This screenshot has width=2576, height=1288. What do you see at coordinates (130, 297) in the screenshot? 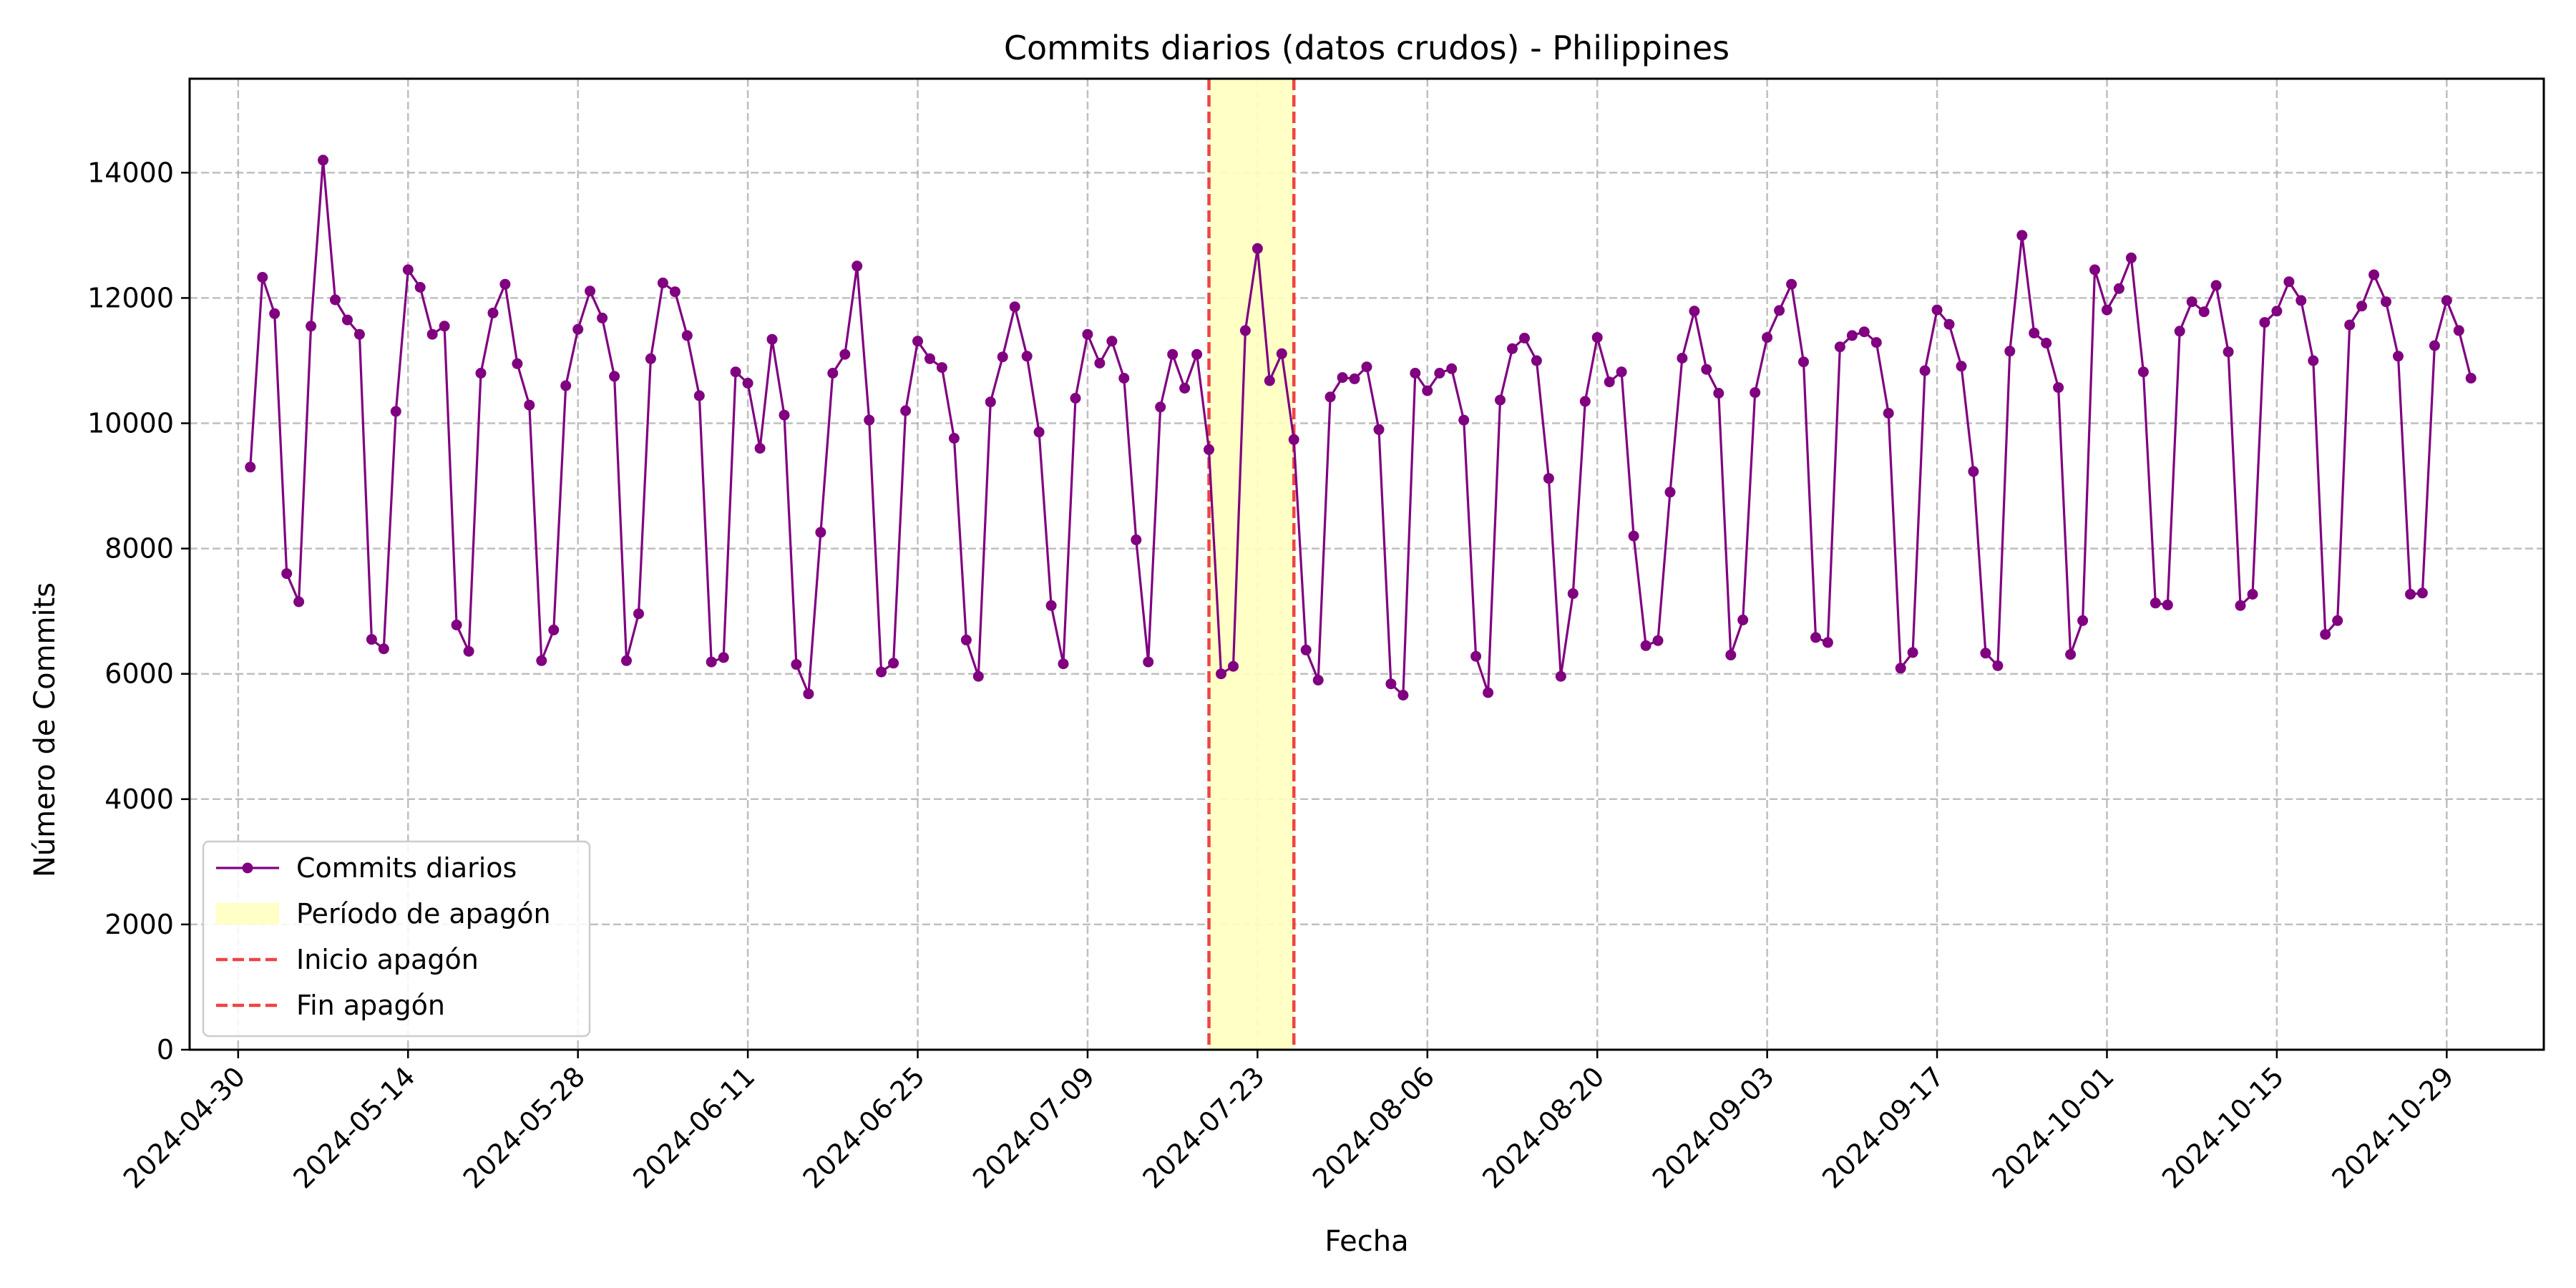
I see `y-tick-label: 12000` at bounding box center [130, 297].